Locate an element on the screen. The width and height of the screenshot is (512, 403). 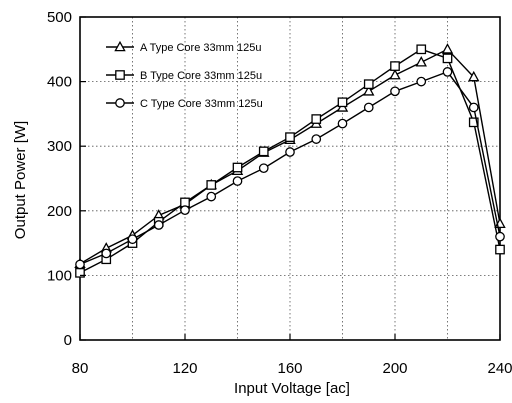
legend-label: C Type Core 33mm 125u is located at coordinates (201, 104).